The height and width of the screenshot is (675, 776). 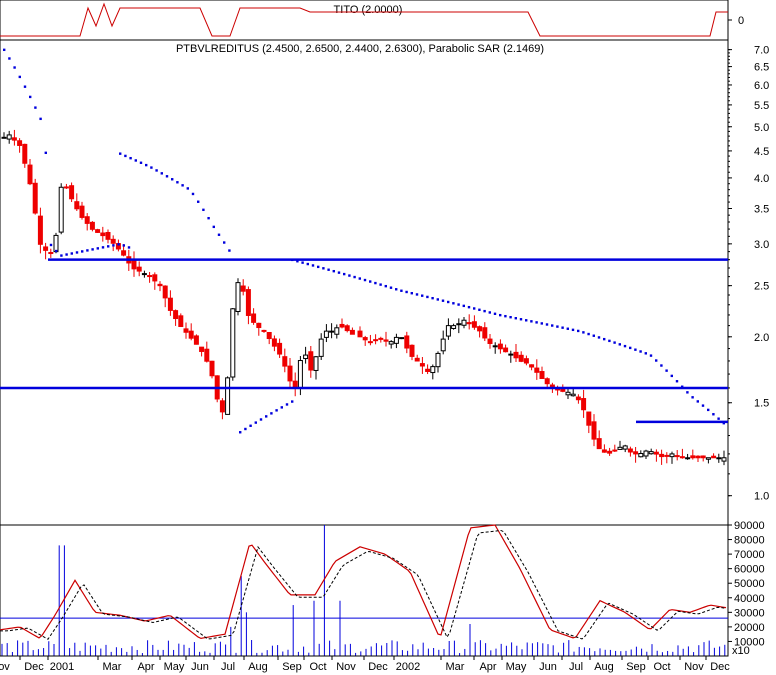 I want to click on indicator-title: TITO (2.0000), so click(x=368, y=10).